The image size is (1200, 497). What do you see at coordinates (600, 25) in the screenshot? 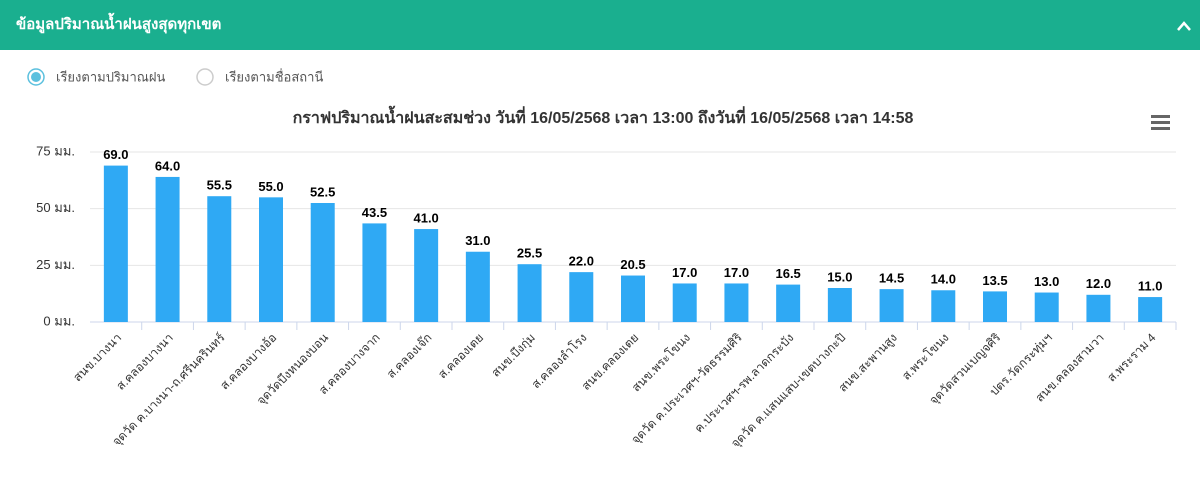
I see `header-bar` at bounding box center [600, 25].